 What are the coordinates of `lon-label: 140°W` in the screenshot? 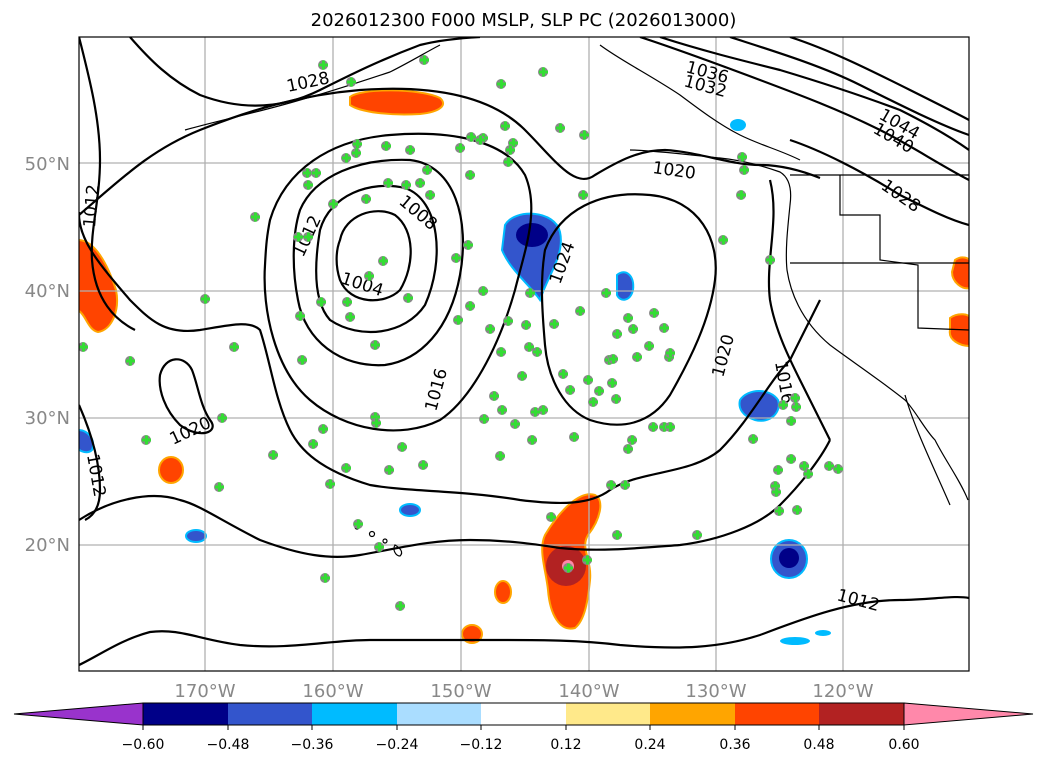 It's located at (588, 691).